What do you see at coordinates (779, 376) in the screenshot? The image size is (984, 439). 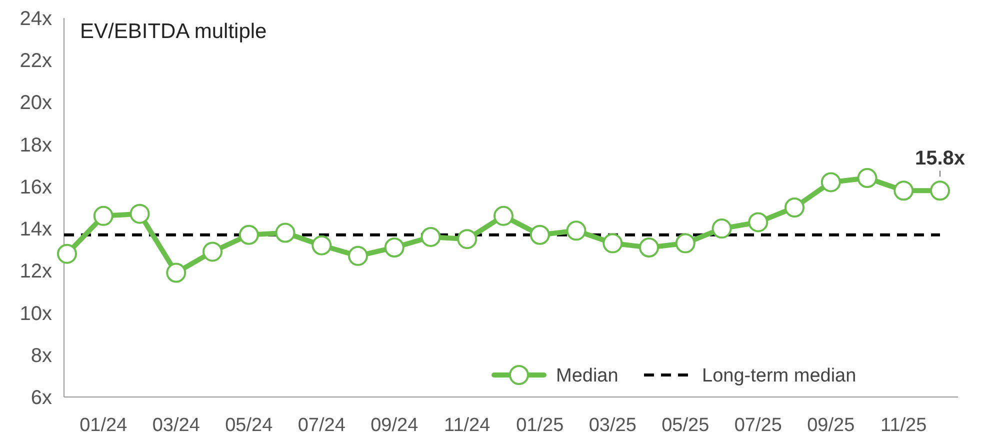 I see `legend-label: Long-term median` at bounding box center [779, 376].